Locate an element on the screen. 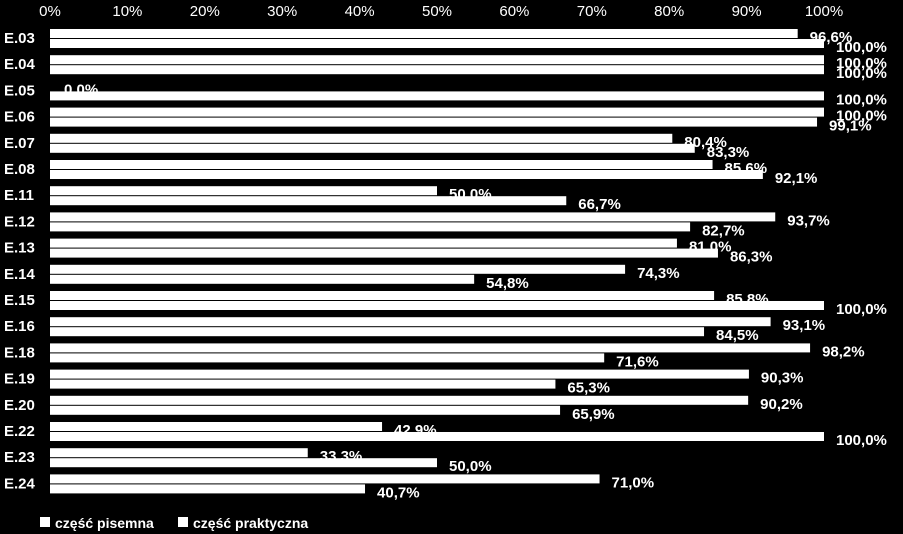 This screenshot has width=903, height=534. data-label: 84,5% is located at coordinates (737, 335).